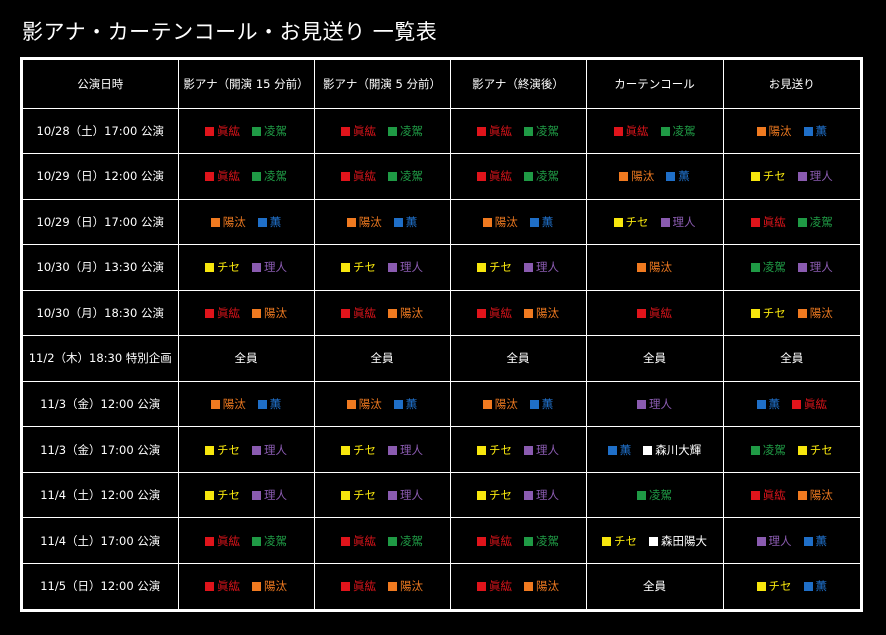  What do you see at coordinates (441, 404) in the screenshot?
I see `table-row: 11/3（金）12:00 公演 陽汰 薫 陽汰 薫 陽汰 薫 理人 薫 眞紘` at bounding box center [441, 404].